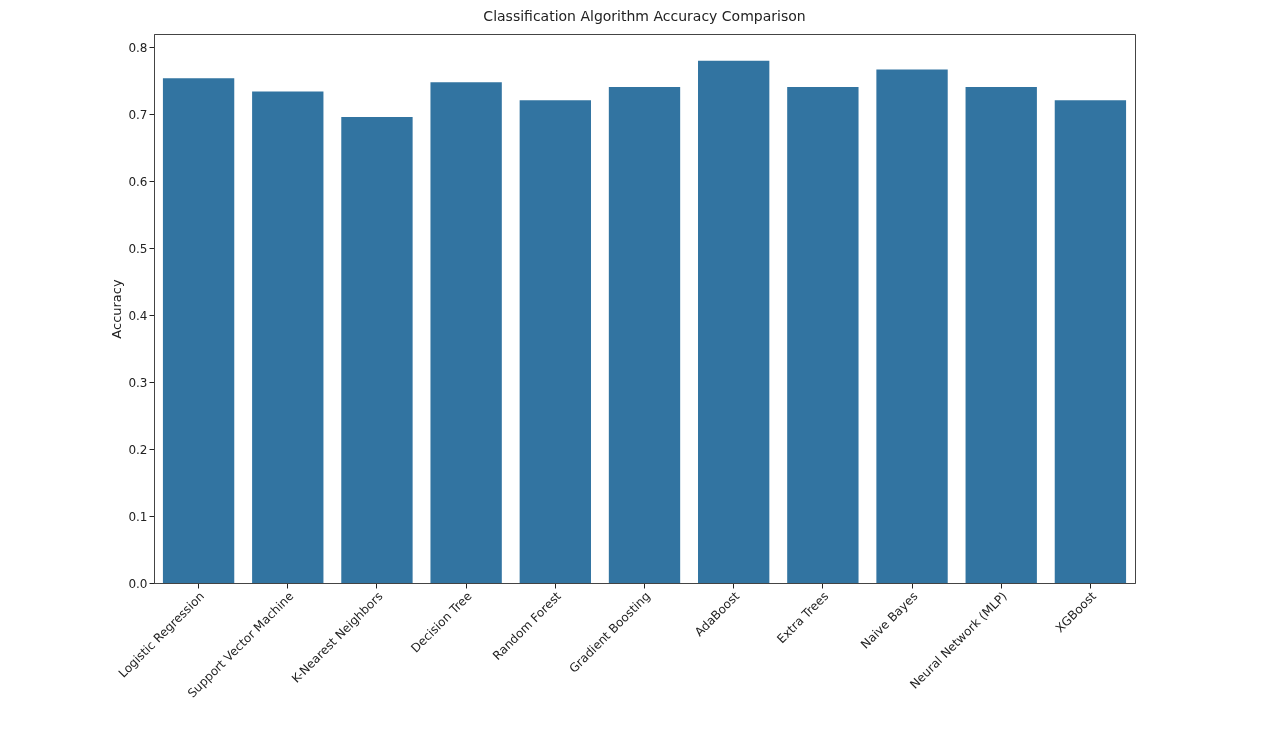  Describe the element at coordinates (644, 16) in the screenshot. I see `chart-title: Classification Algorithm Accuracy Comparison` at that location.